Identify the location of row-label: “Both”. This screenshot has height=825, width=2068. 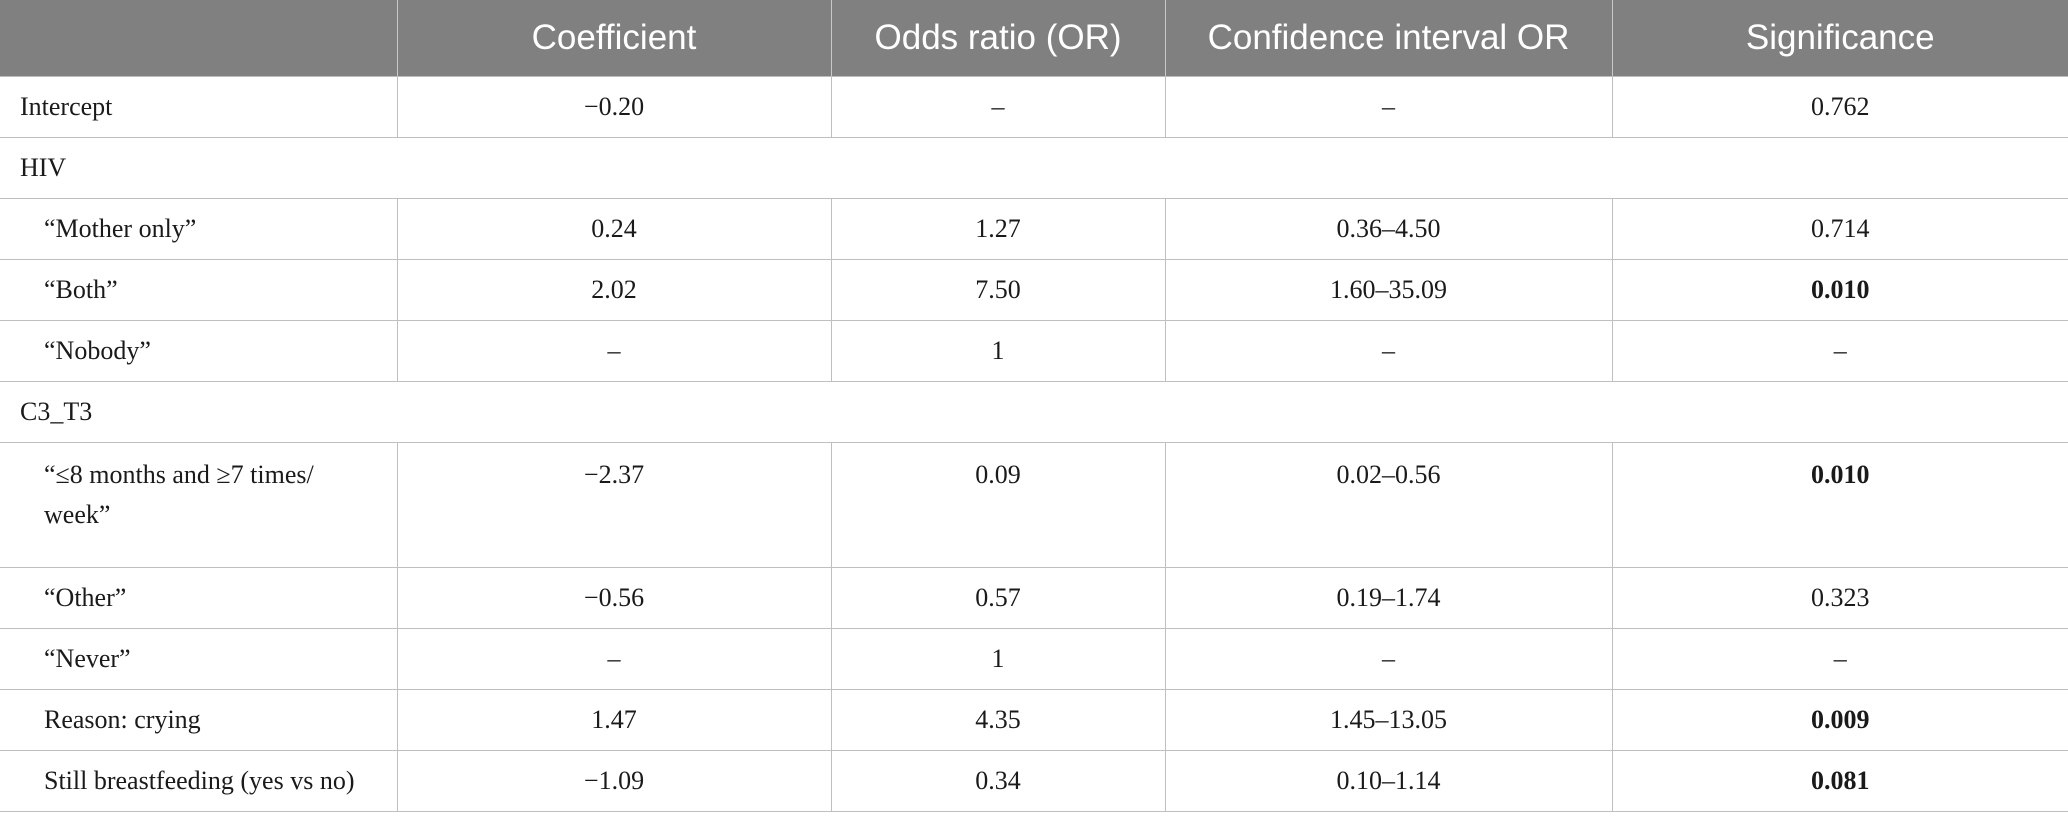
(199, 290).